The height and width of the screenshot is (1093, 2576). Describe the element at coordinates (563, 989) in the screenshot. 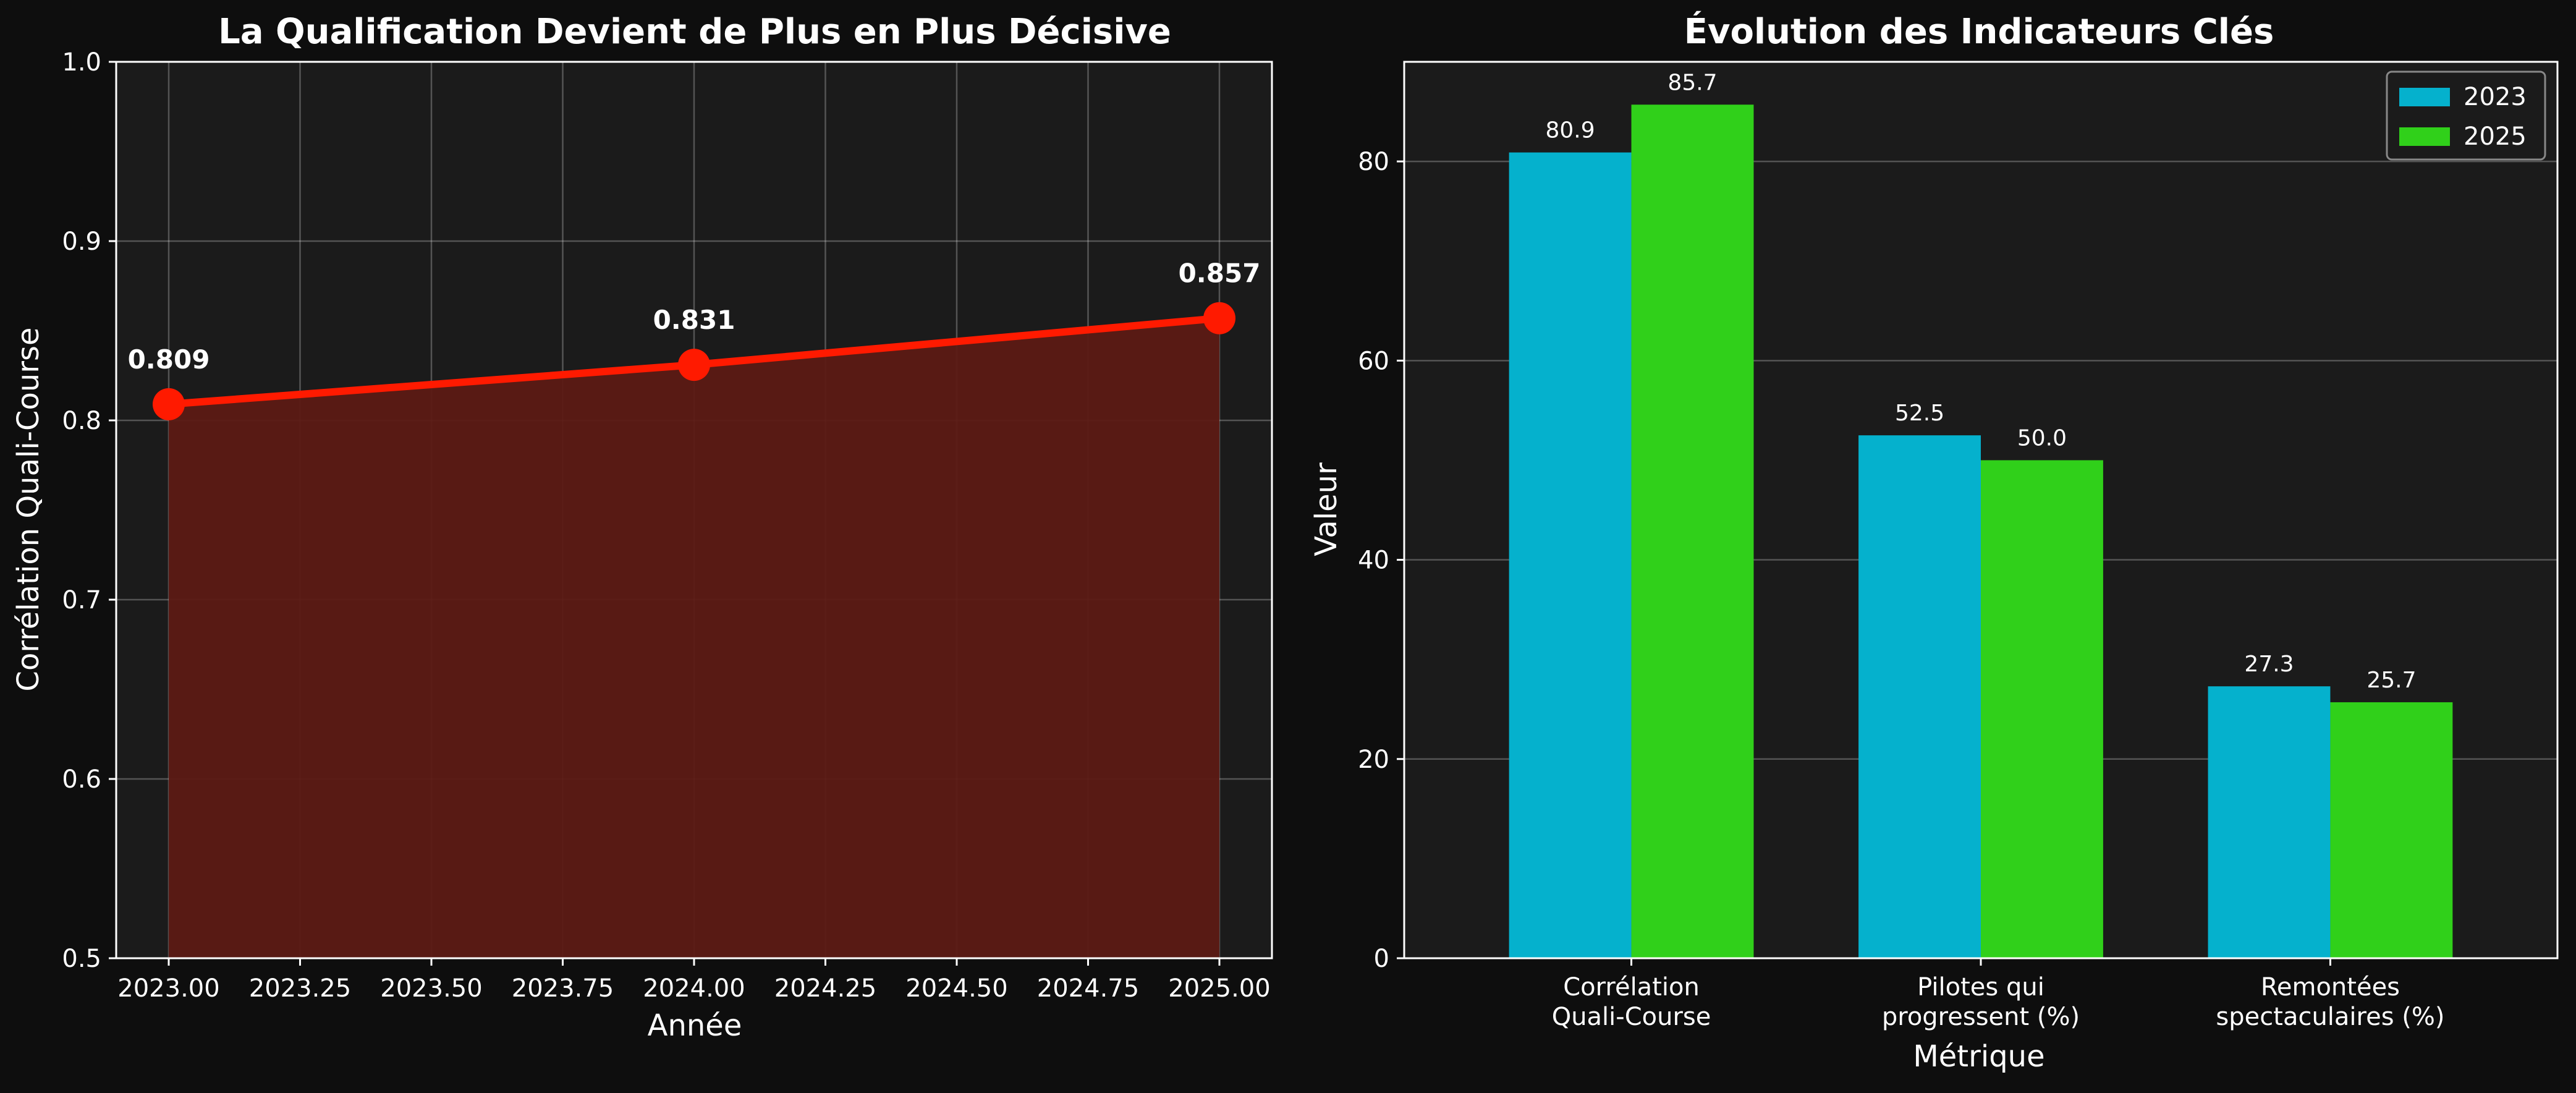

I see `left-x-tick-label: 2023.75` at that location.